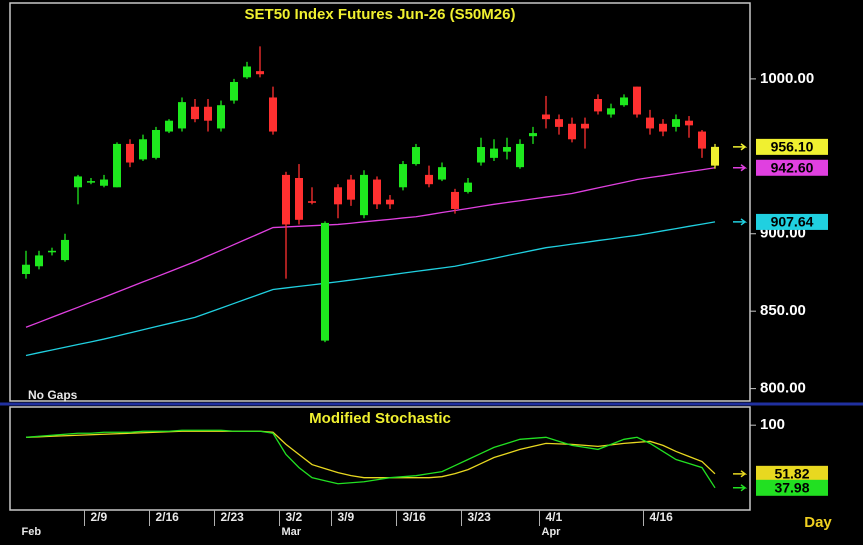  Describe the element at coordinates (292, 532) in the screenshot. I see `month-label: Mar` at that location.